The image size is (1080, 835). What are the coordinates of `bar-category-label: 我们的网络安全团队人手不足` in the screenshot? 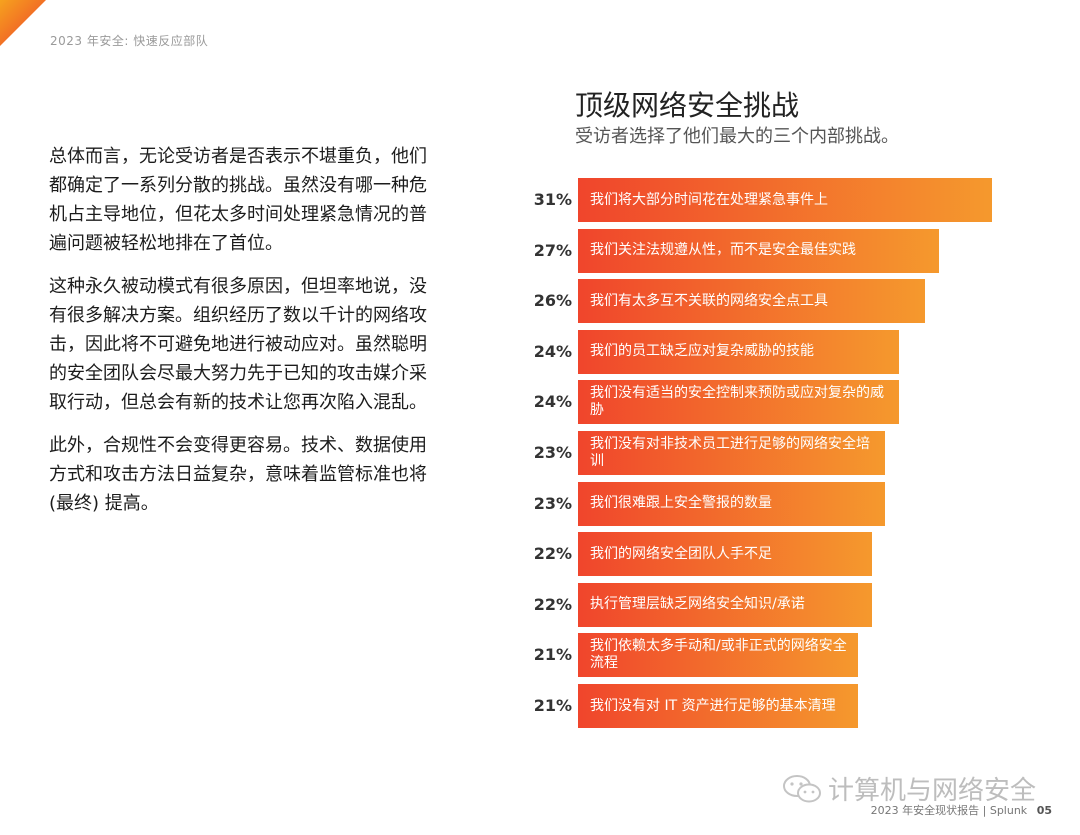 It's located at (681, 553).